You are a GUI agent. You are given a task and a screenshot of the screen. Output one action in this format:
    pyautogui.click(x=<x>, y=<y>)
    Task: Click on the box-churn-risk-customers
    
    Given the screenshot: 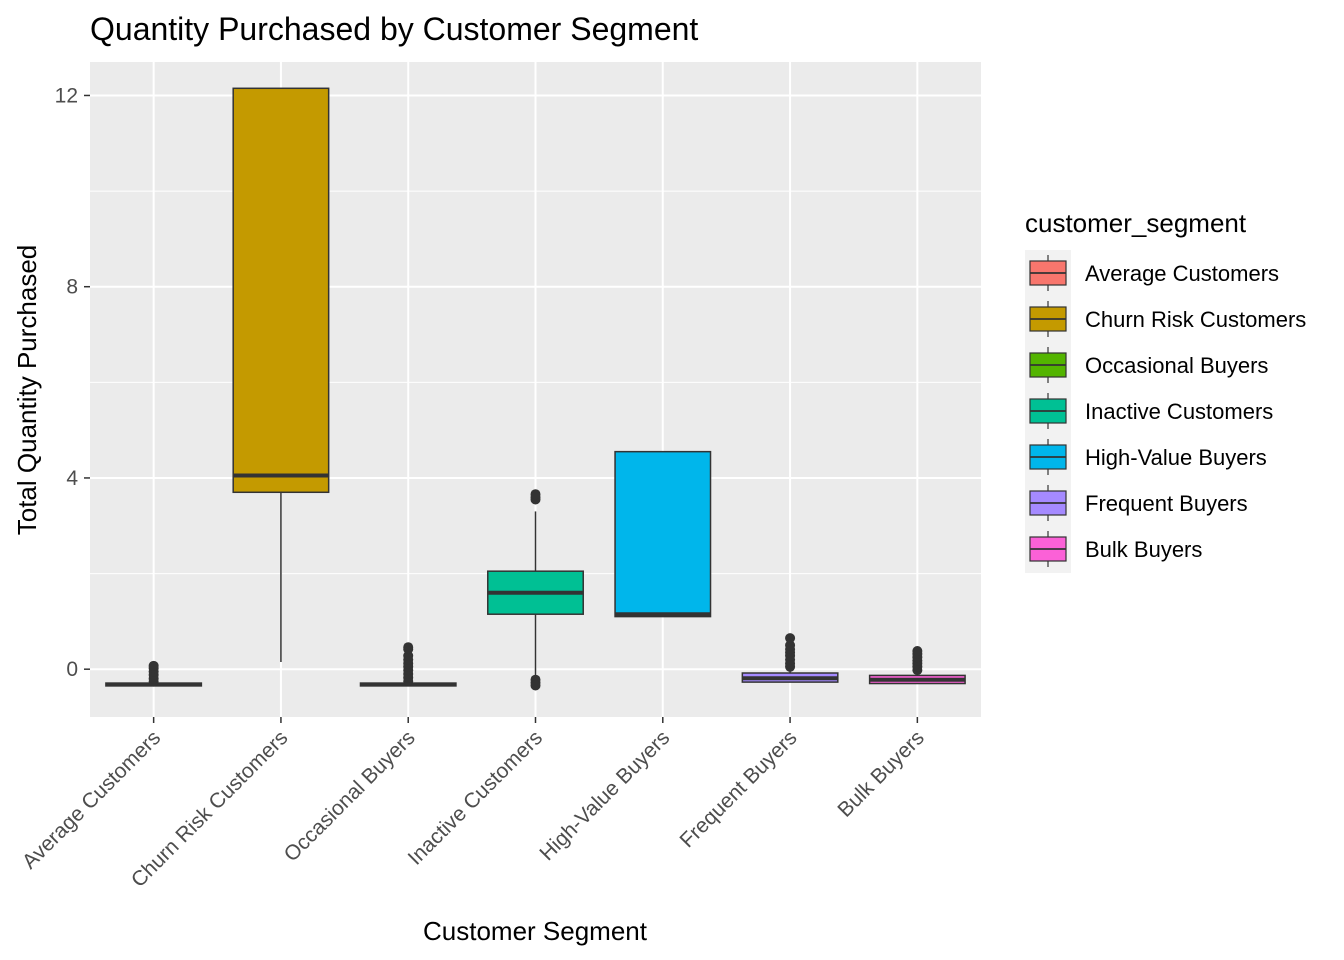 What is the action you would take?
    pyautogui.click(x=281, y=375)
    